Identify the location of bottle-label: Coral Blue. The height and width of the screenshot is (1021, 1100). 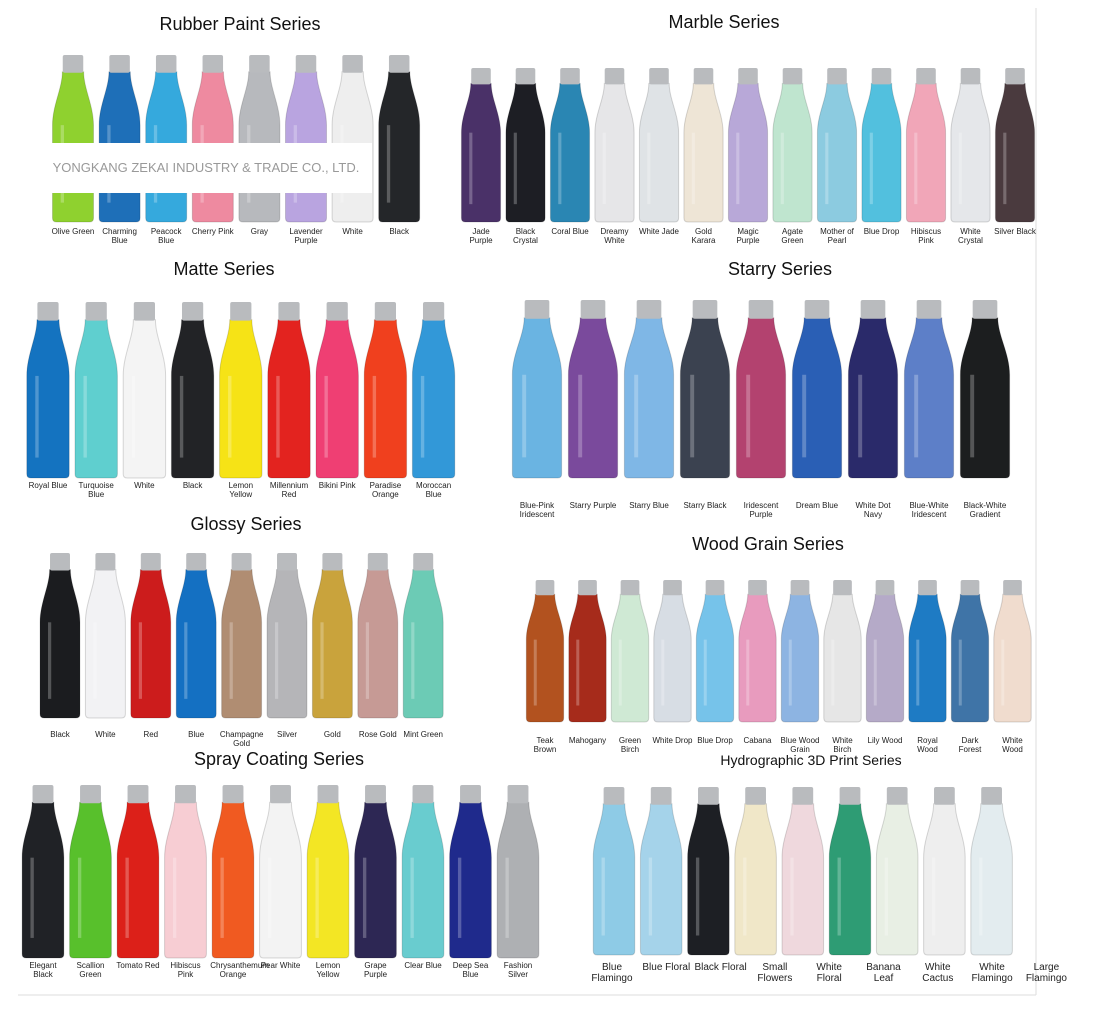
(570, 231).